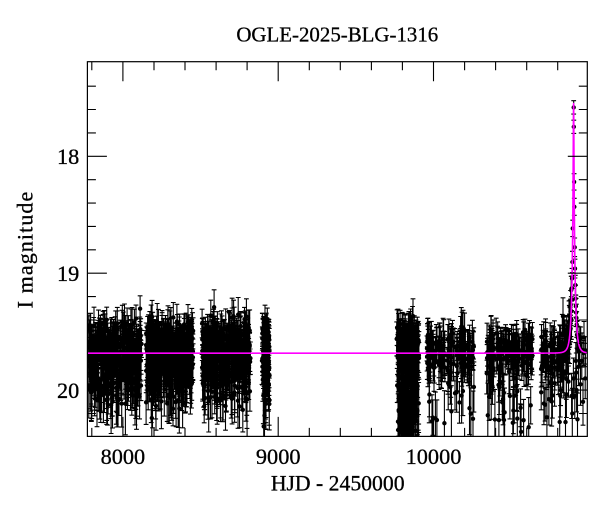  Describe the element at coordinates (123, 456) in the screenshot. I see `svg-text: 8000` at that location.